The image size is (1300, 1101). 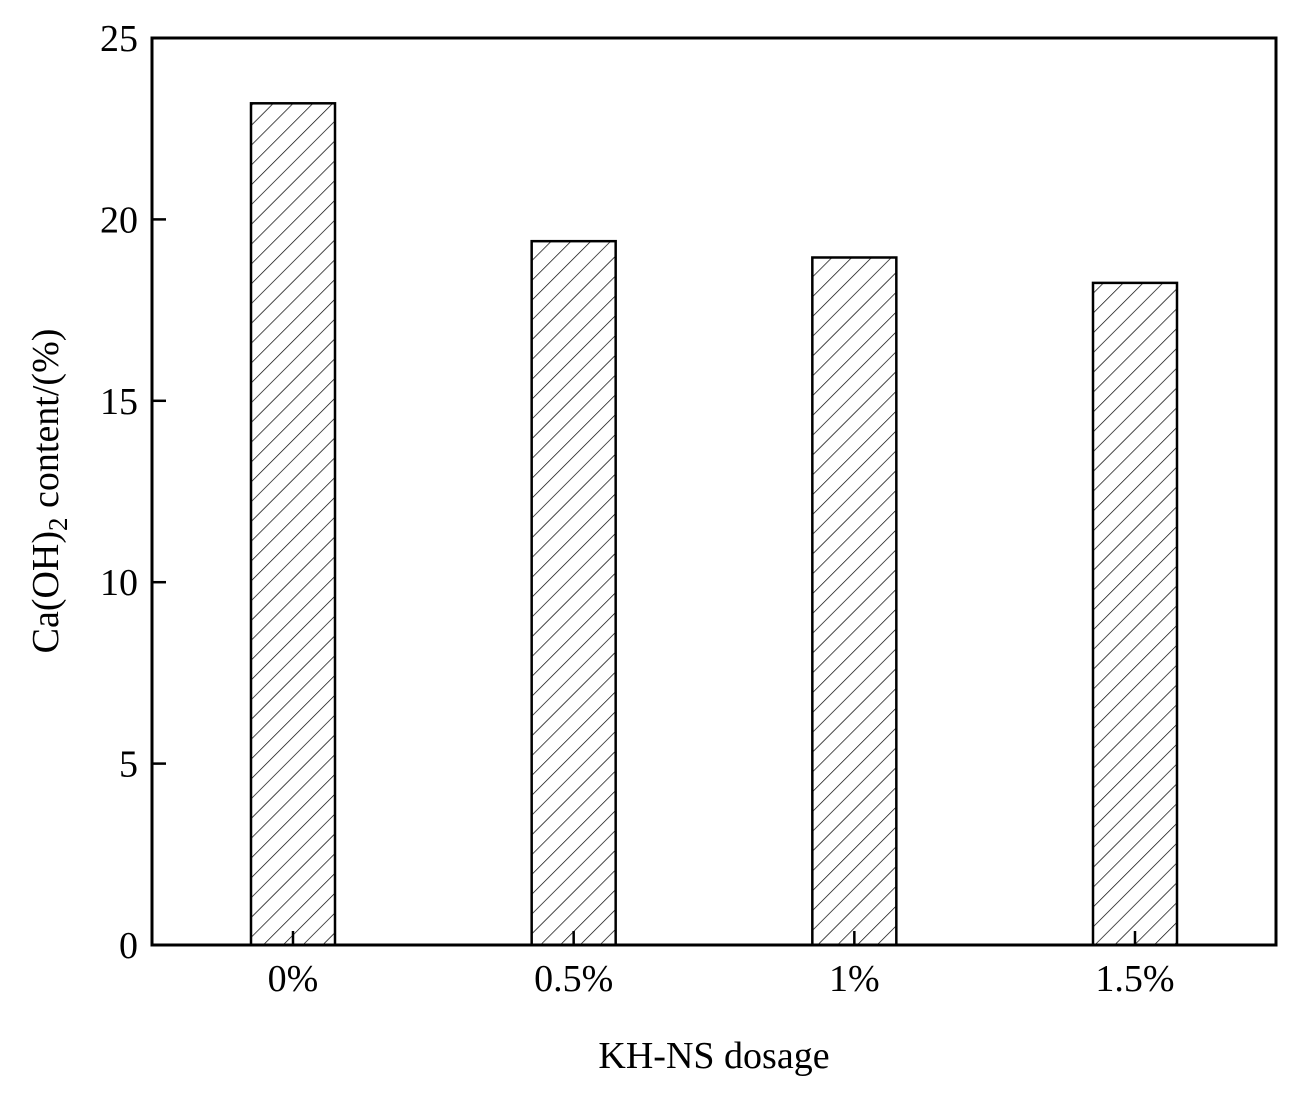 What do you see at coordinates (293, 524) in the screenshot?
I see `bar-0%` at bounding box center [293, 524].